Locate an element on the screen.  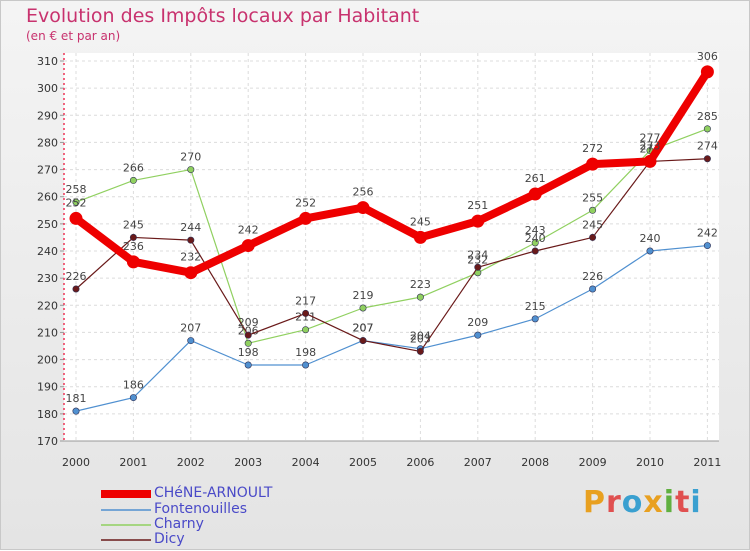
data-label-dicy: 274 is located at coordinates (707, 146).